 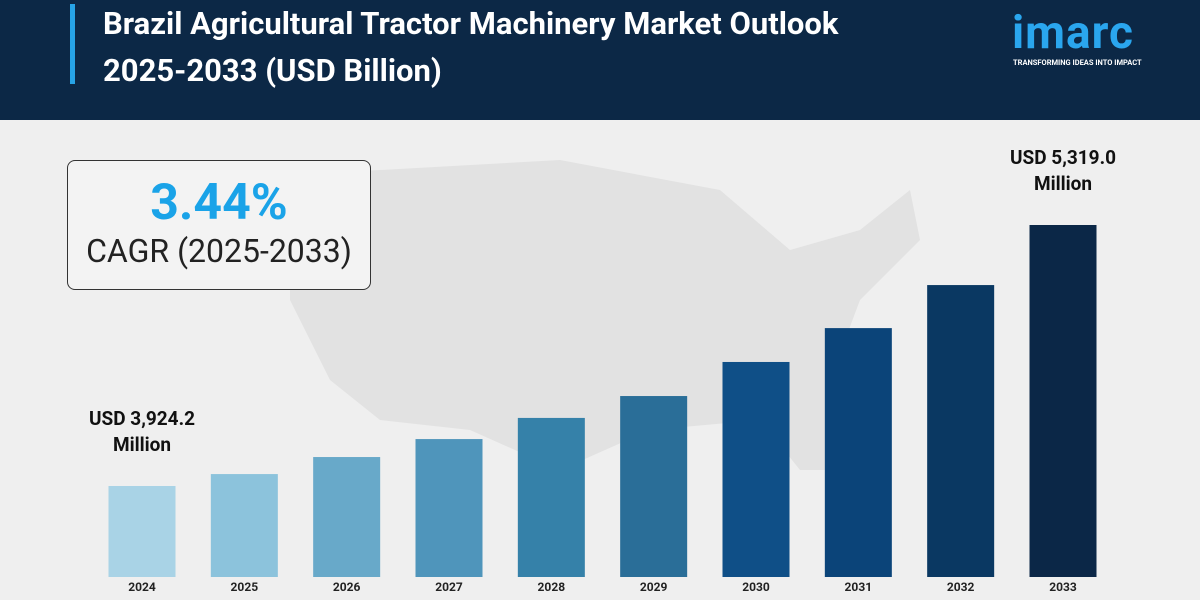 I want to click on x-tick-label: 2028, so click(x=552, y=587).